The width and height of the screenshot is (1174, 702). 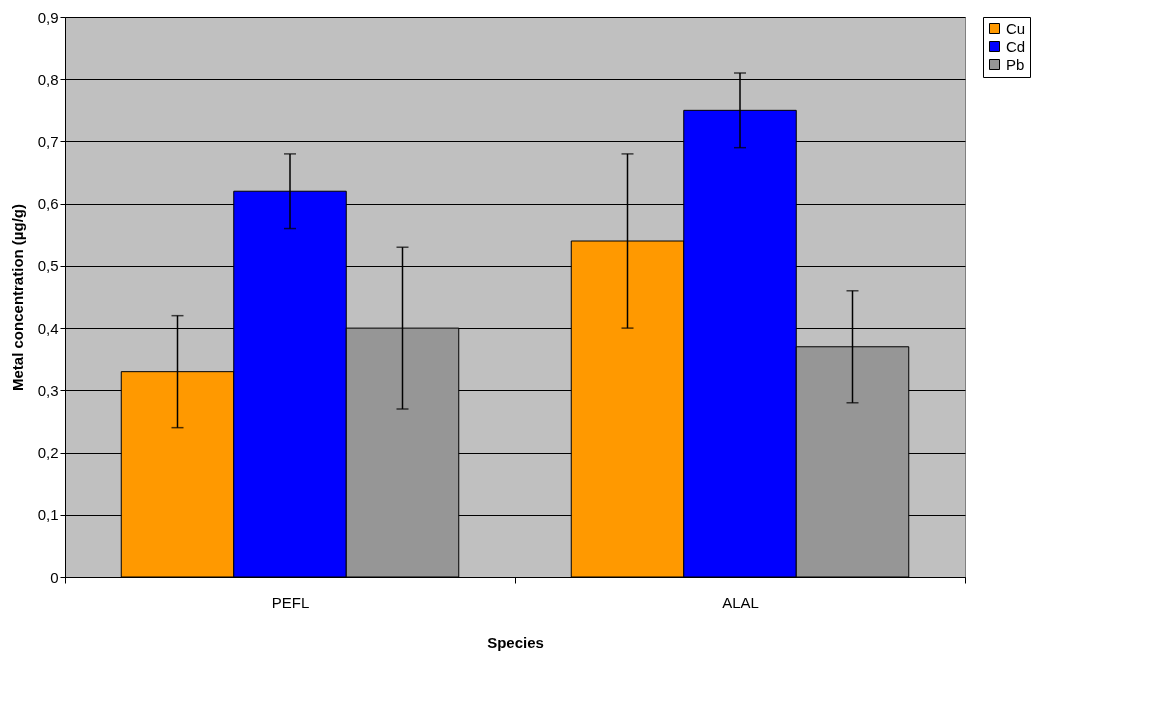 What do you see at coordinates (54, 577) in the screenshot?
I see `y-tick-label: 0` at bounding box center [54, 577].